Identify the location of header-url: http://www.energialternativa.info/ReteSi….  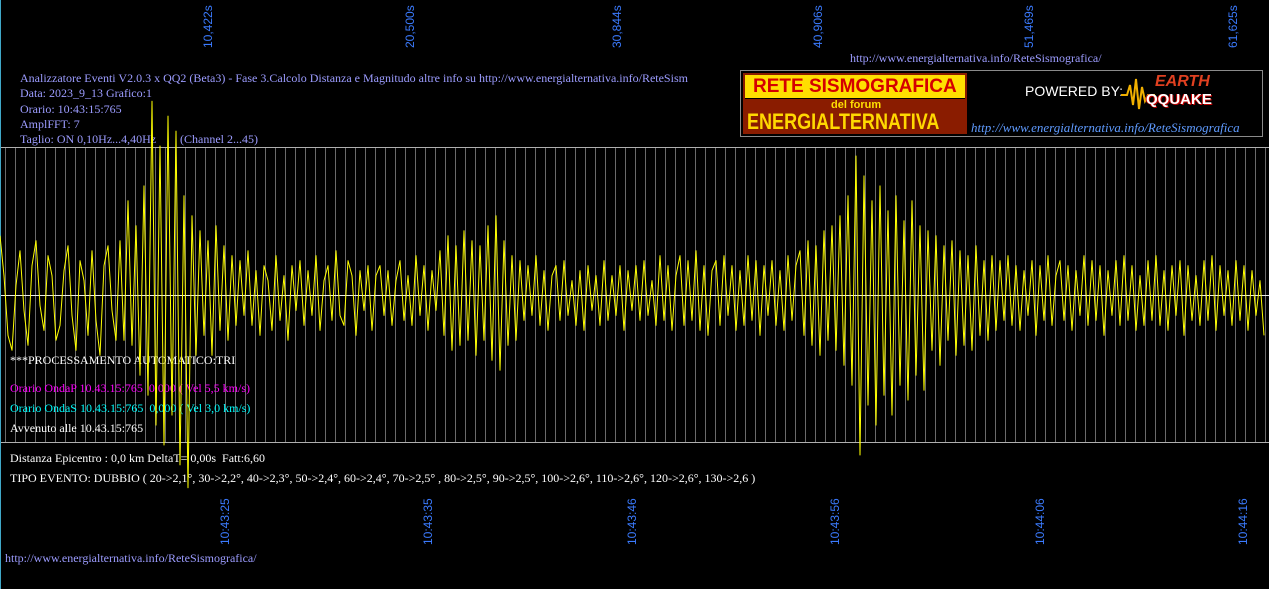
(976, 58).